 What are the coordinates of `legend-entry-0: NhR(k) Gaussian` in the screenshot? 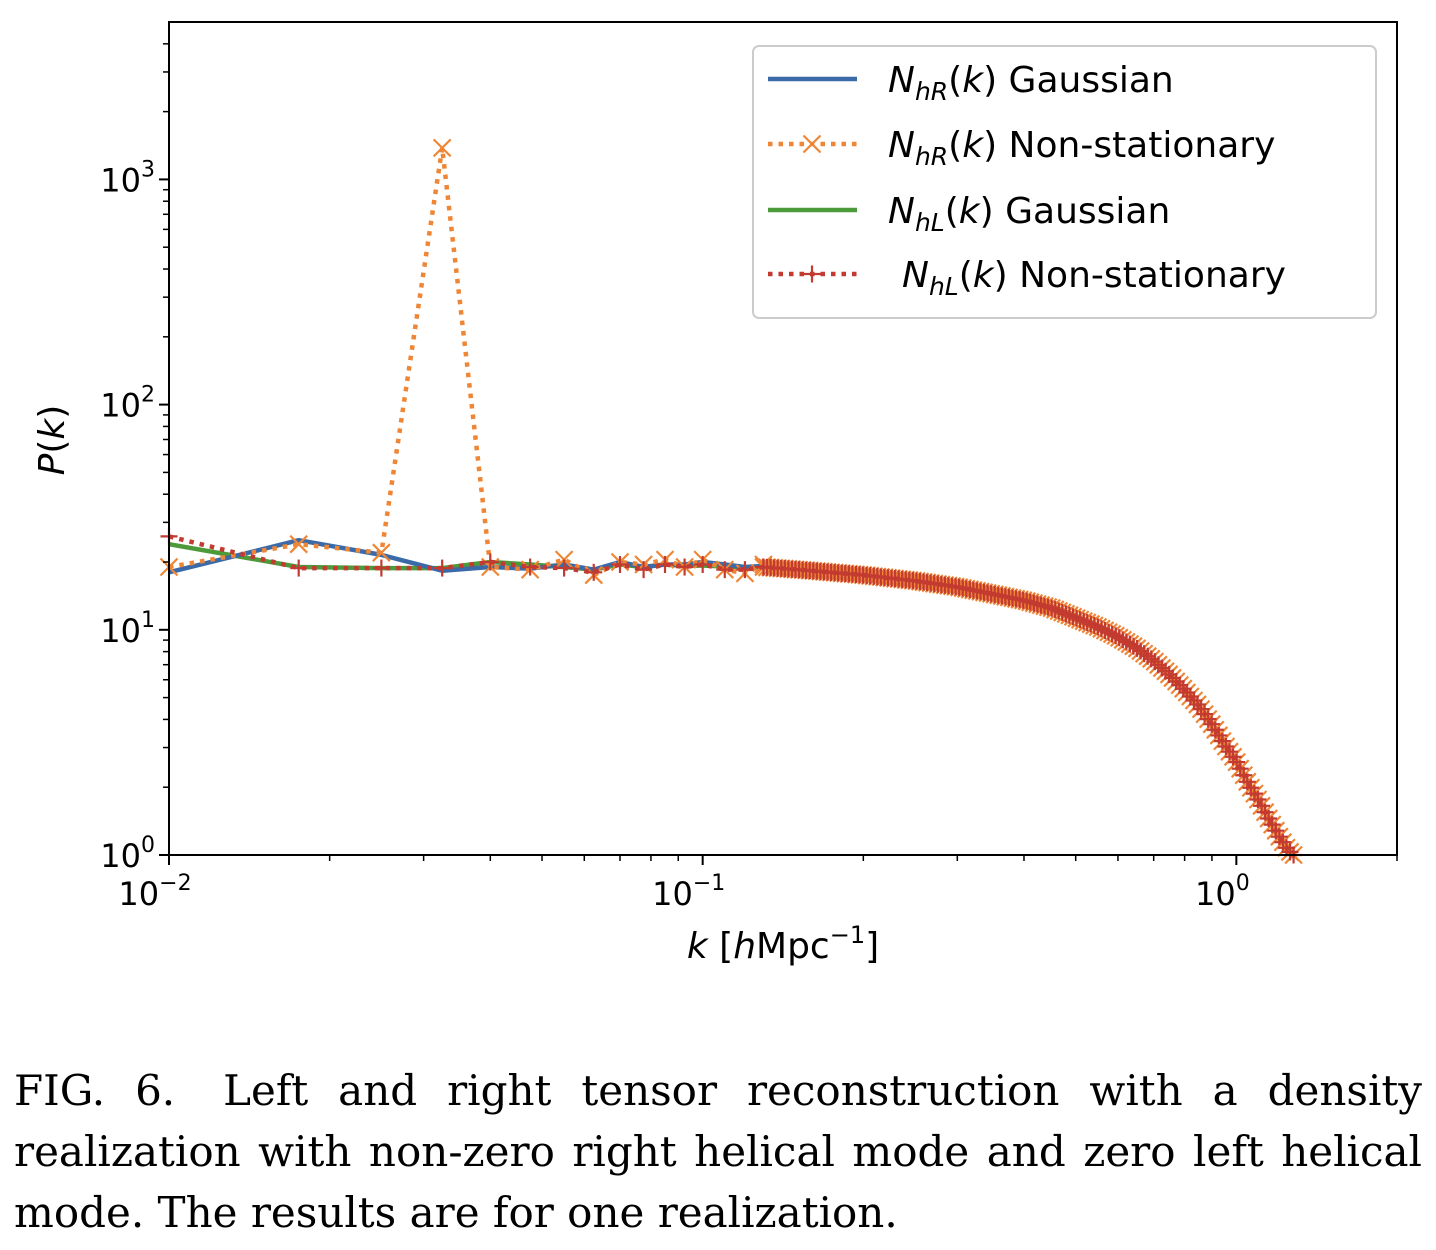 It's located at (971, 83).